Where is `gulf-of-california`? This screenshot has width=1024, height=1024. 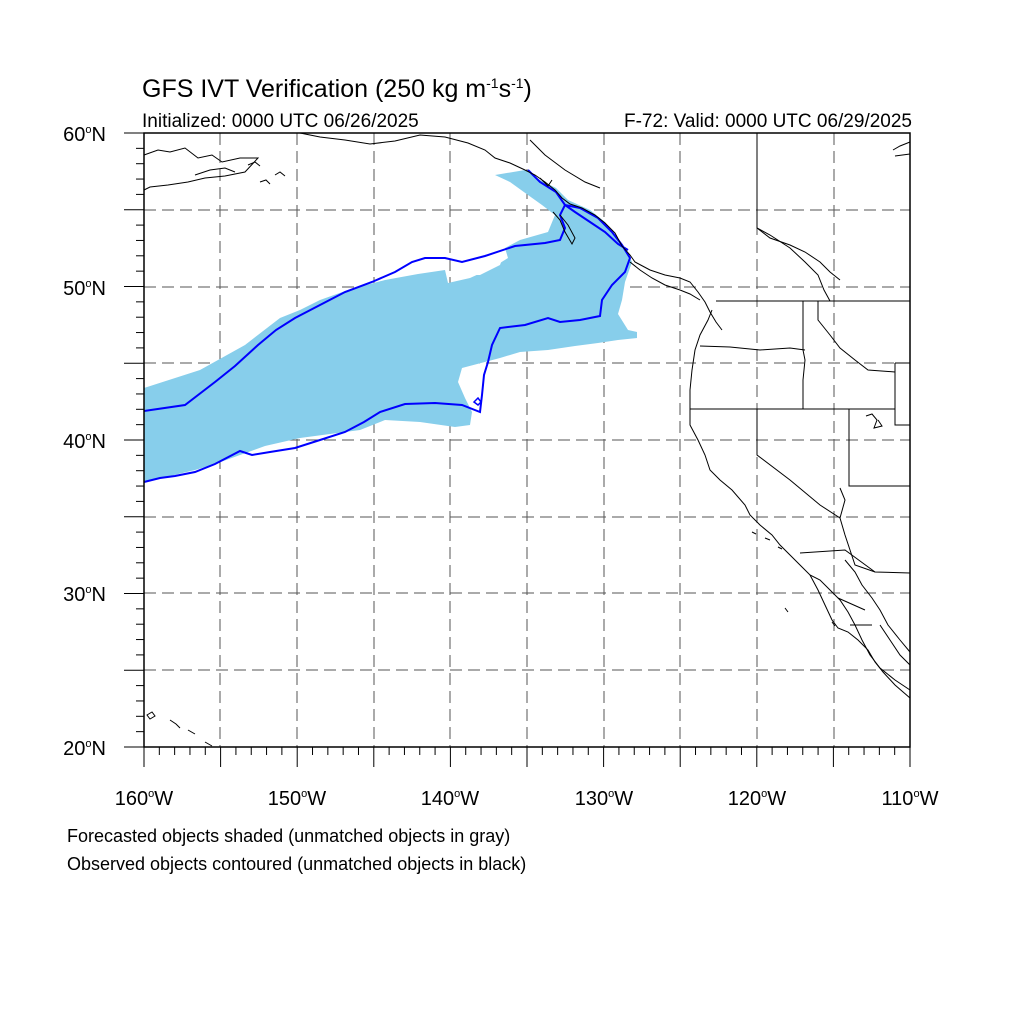 gulf-of-california is located at coordinates (877, 606).